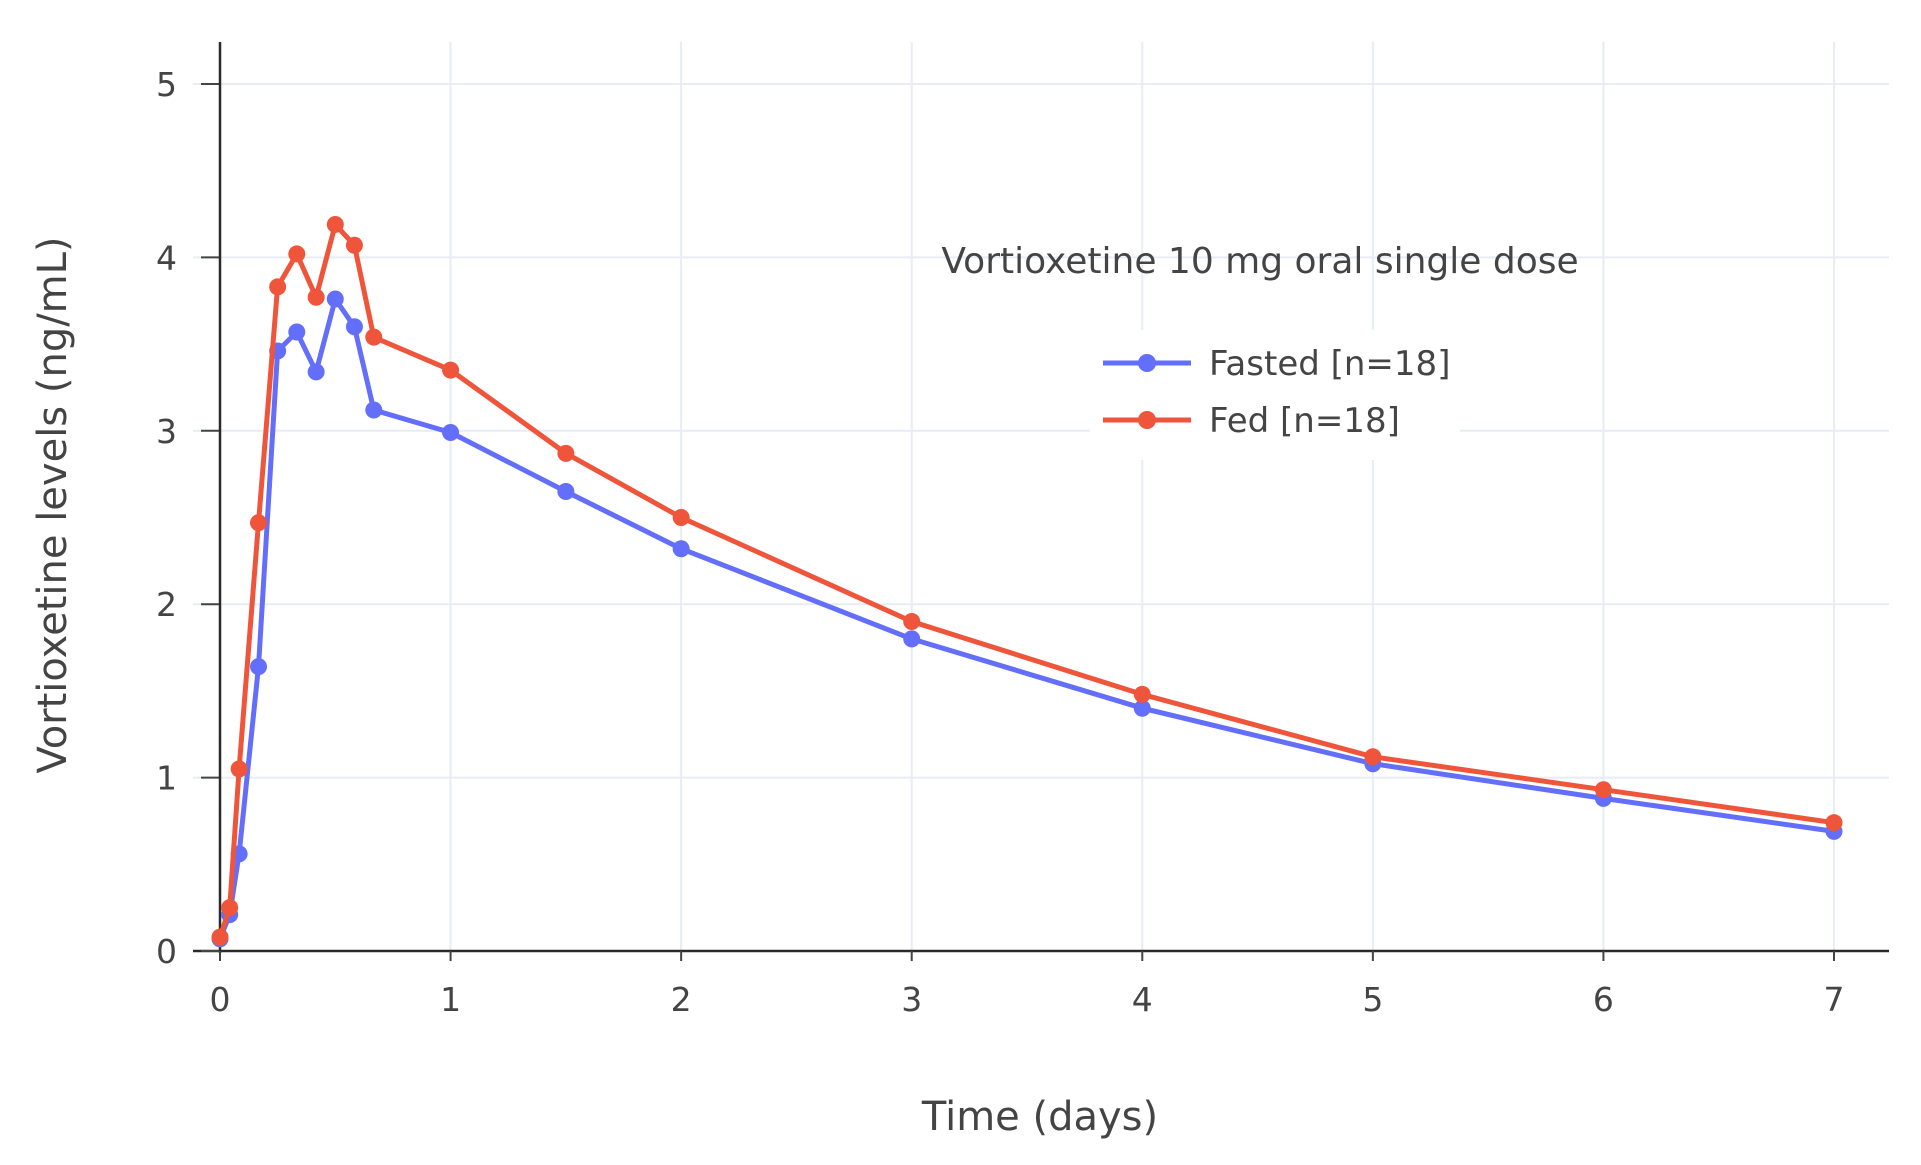  I want to click on x-tick-label-1: 1, so click(450, 999).